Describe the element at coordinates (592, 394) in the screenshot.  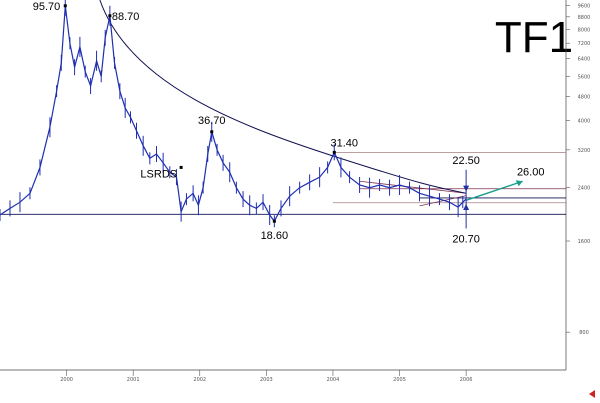
I see `scroll-left-arrow-icon` at that location.